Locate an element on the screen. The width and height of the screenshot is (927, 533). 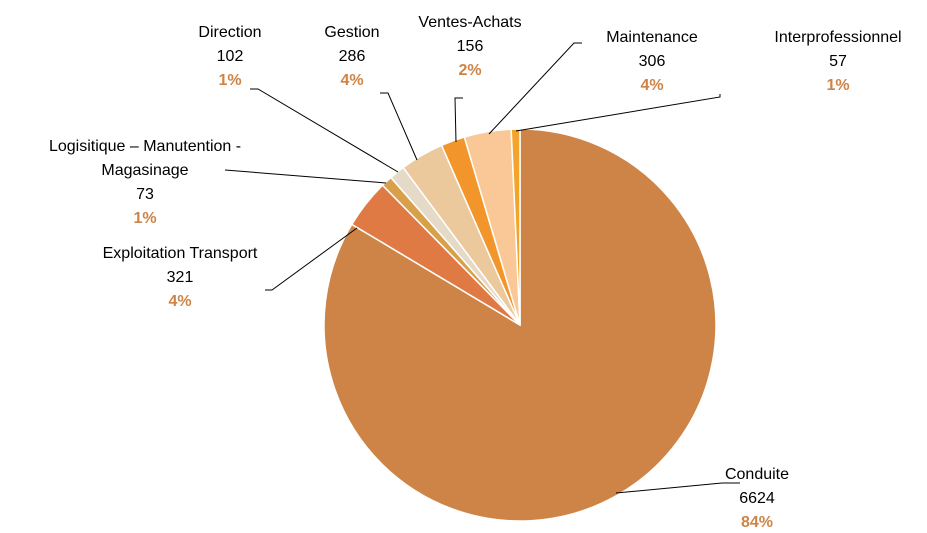
slice-label: Direction 102 1% is located at coordinates (230, 57).